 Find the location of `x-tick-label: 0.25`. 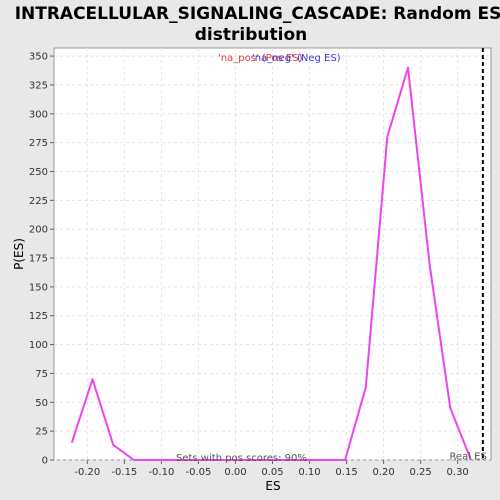

x-tick-label: 0.25 is located at coordinates (421, 472).